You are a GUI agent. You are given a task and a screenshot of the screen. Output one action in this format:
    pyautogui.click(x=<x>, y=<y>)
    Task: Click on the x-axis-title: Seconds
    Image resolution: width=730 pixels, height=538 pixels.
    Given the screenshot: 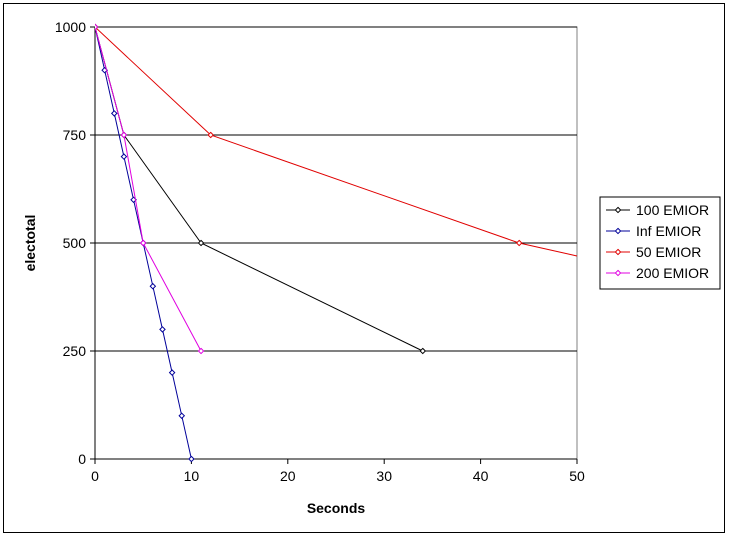 What is the action you would take?
    pyautogui.click(x=336, y=508)
    